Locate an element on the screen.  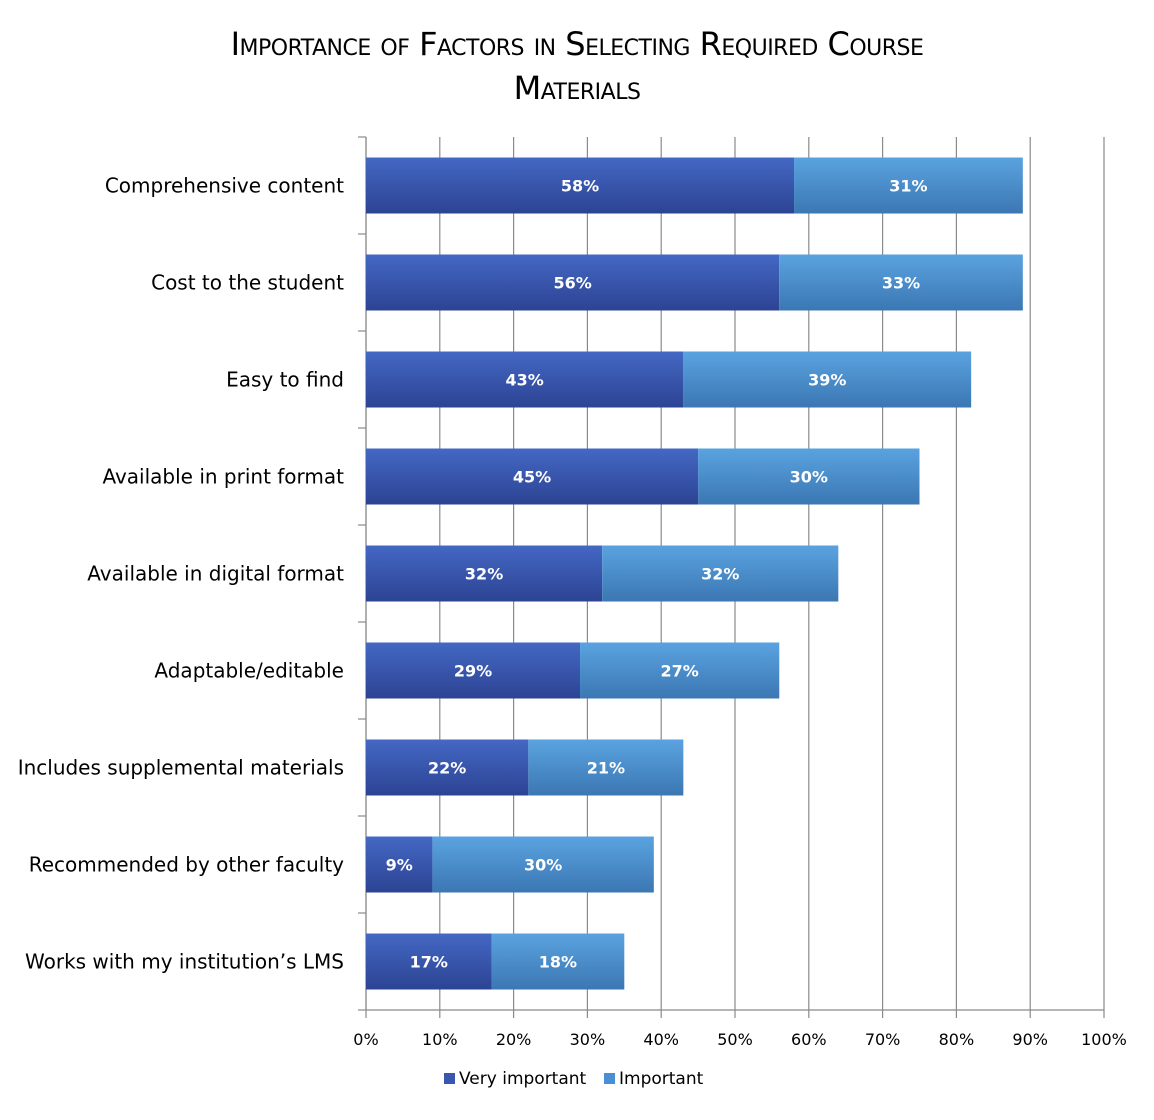
data-label: 45% is located at coordinates (532, 477).